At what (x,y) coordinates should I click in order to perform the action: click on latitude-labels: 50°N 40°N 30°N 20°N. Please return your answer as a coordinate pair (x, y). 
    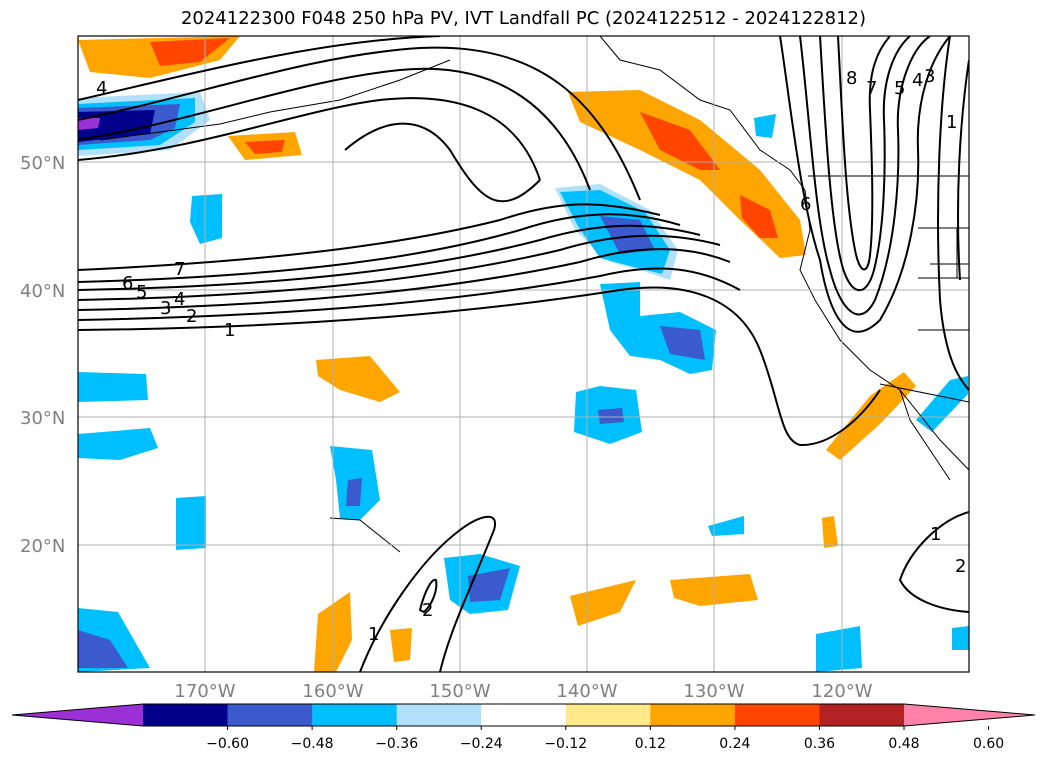
    Looking at the image, I should click on (42, 355).